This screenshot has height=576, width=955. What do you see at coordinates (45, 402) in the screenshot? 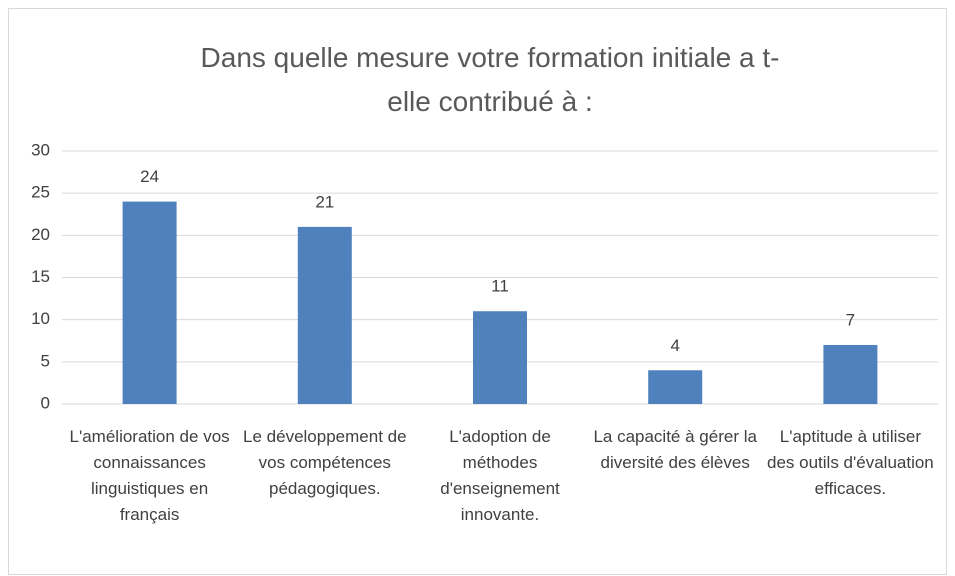
I see `y-tick-label: 0` at bounding box center [45, 402].